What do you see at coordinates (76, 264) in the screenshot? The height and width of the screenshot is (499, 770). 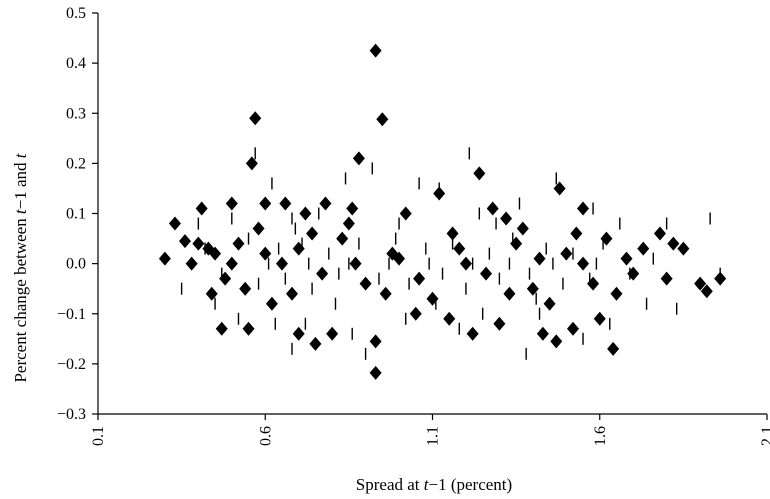 I see `y-tick-label: 0.0` at bounding box center [76, 264].